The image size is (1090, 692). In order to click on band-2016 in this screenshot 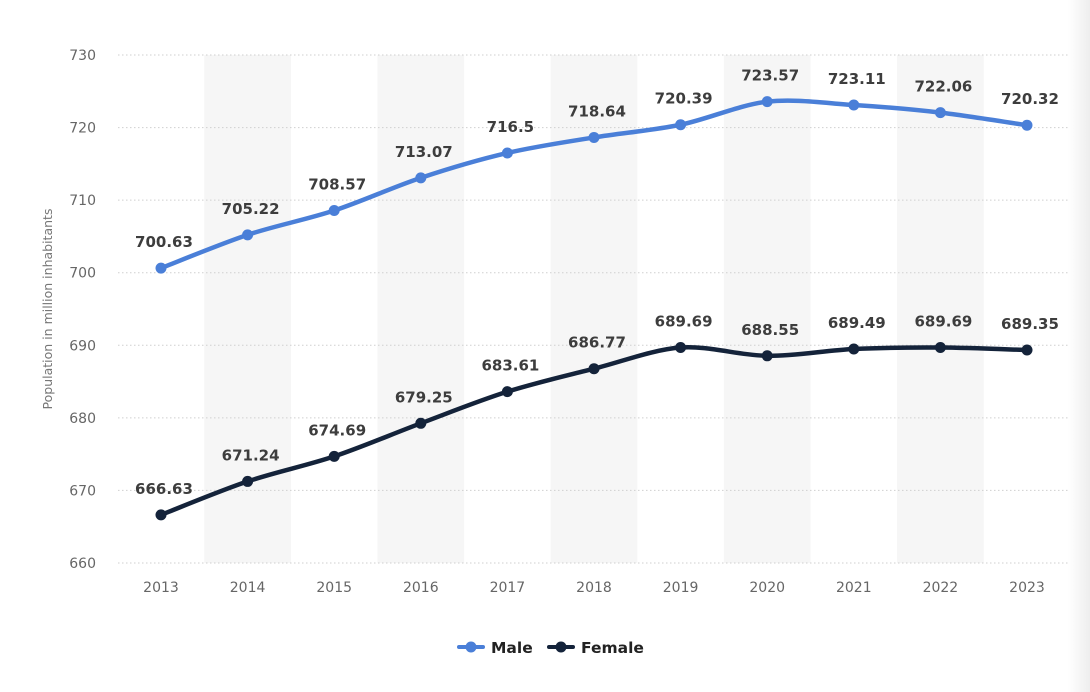, I will do `click(421, 309)`.